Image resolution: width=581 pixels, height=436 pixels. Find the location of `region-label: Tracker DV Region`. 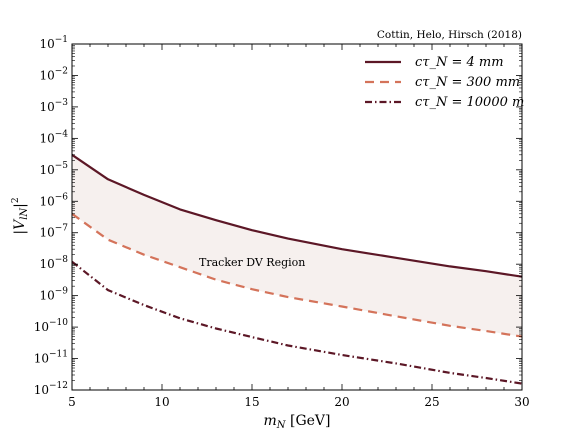

region-label: Tracker DV Region is located at coordinates (252, 262).